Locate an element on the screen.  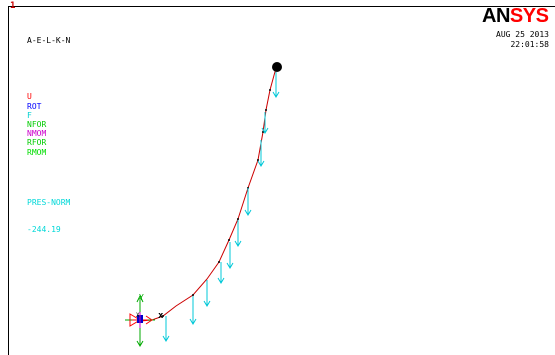
viewport-left-border is located at coordinates (8, 180).